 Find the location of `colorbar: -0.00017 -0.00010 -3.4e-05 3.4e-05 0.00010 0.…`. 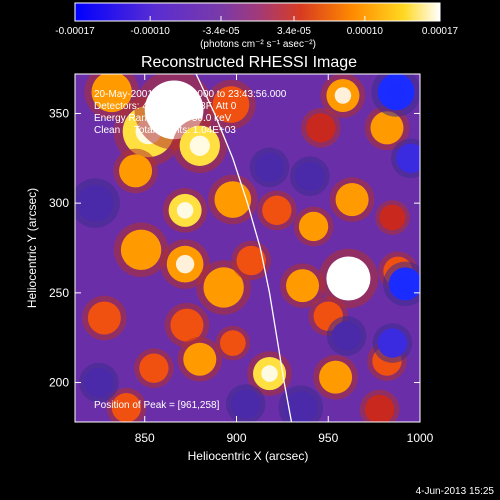

colorbar: -0.00017 -0.00010 -3.4e-05 3.4e-05 0.00010 0.… is located at coordinates (257, 26).